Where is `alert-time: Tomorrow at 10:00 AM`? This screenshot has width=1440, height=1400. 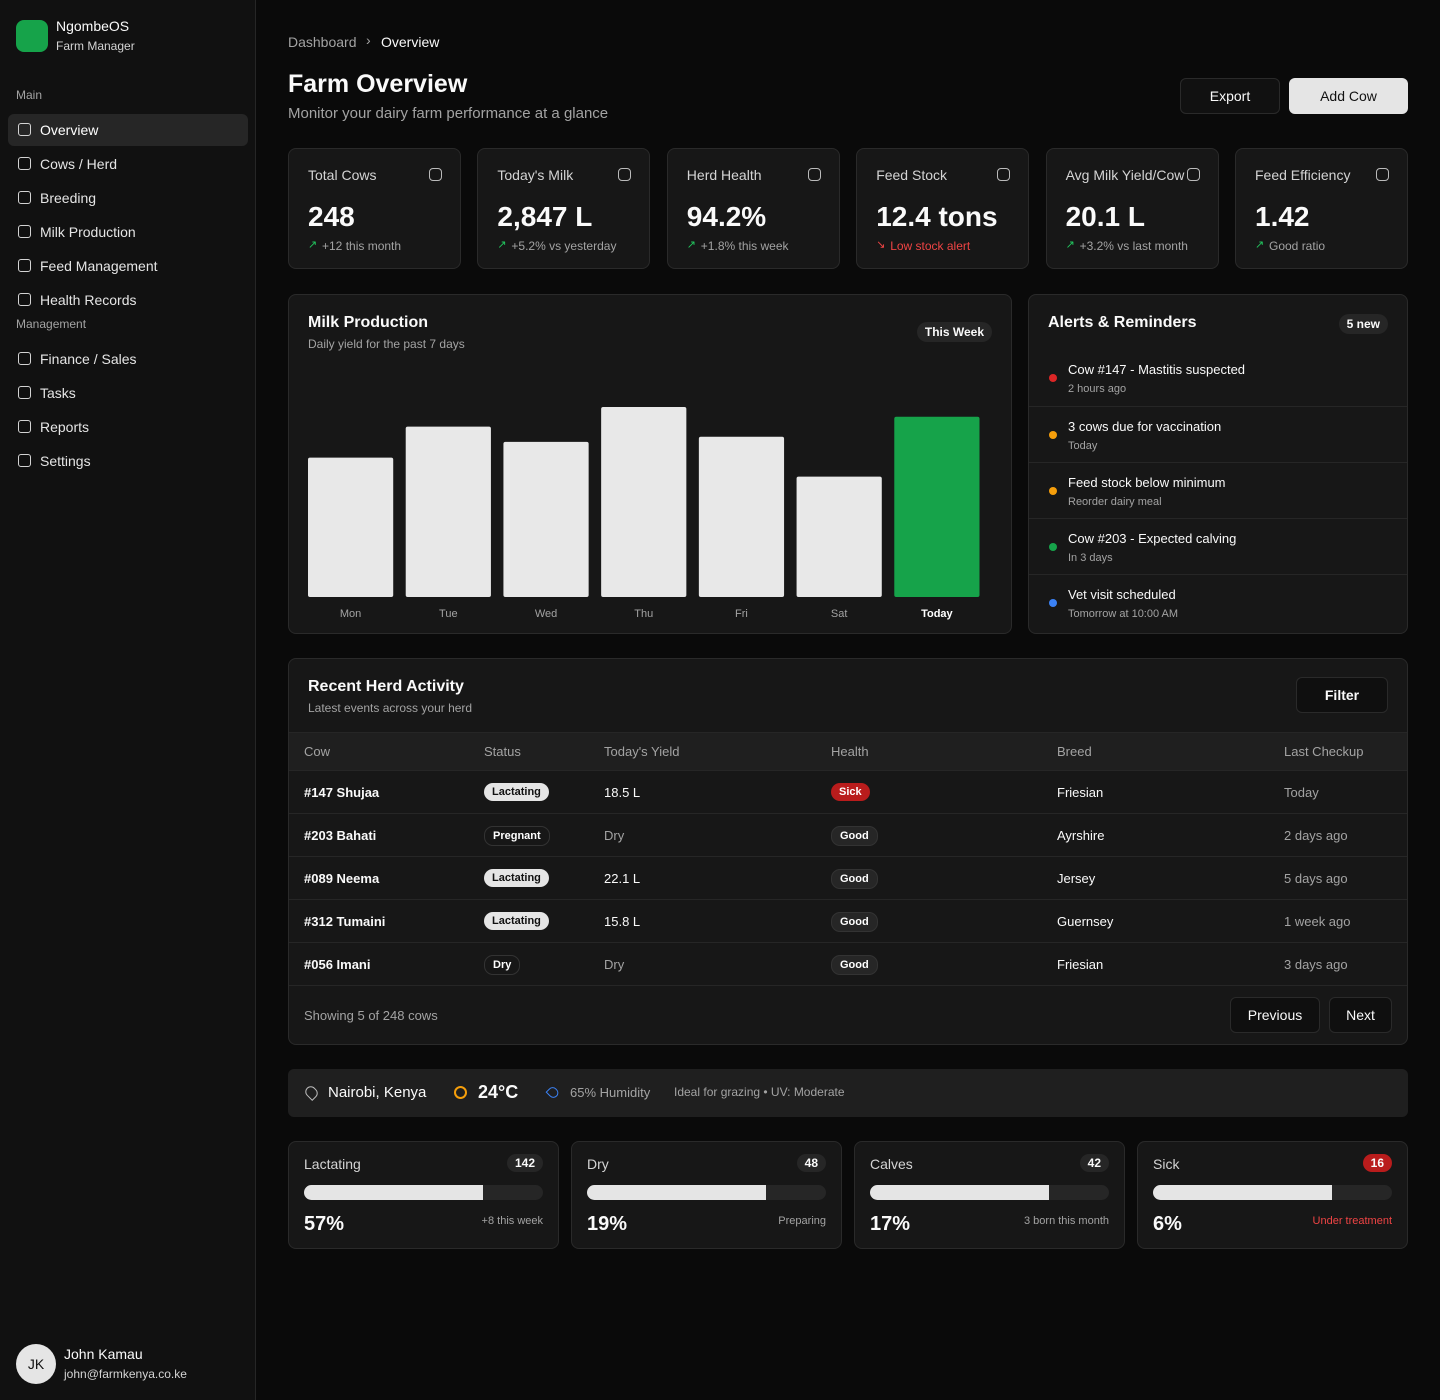 alert-time: Tomorrow at 10:00 AM is located at coordinates (1123, 614).